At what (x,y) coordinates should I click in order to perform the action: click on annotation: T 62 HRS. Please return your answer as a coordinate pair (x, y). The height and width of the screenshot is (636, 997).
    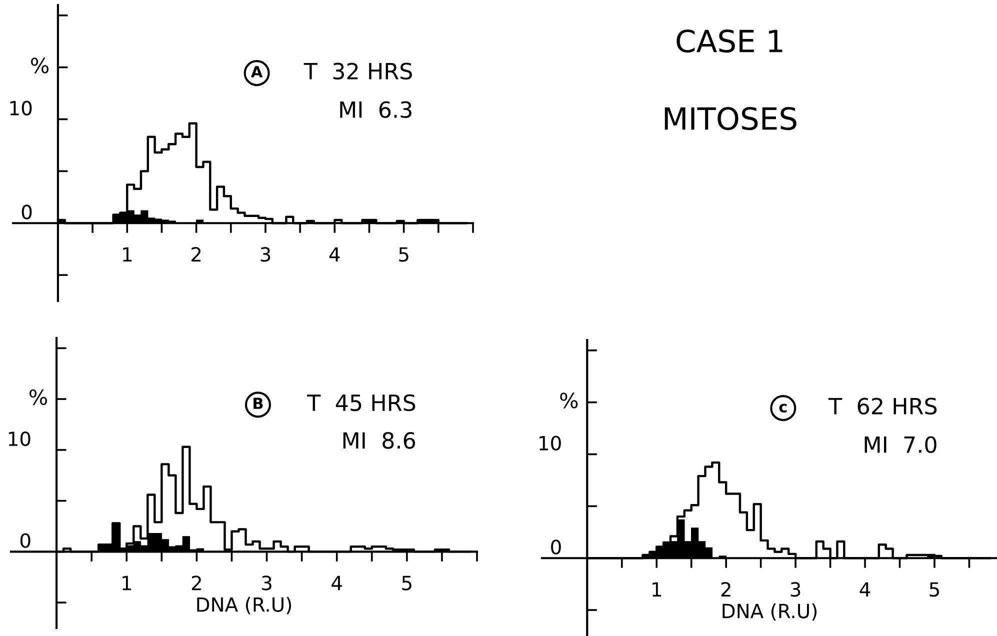
    Looking at the image, I should click on (882, 406).